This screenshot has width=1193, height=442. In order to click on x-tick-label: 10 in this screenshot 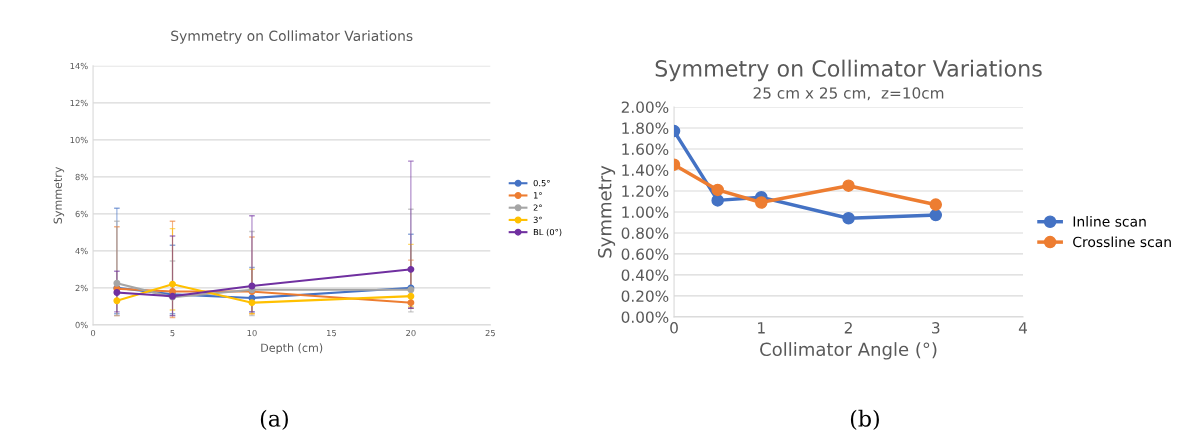, I will do `click(252, 333)`.